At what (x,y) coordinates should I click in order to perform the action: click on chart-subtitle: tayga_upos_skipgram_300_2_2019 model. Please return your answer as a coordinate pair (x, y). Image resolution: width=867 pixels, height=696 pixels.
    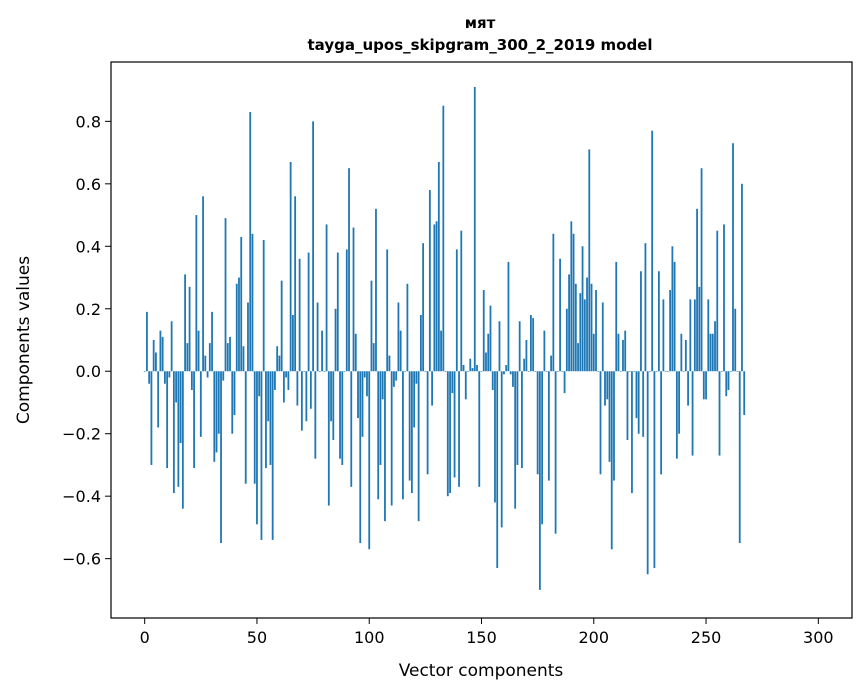
    Looking at the image, I should click on (480, 45).